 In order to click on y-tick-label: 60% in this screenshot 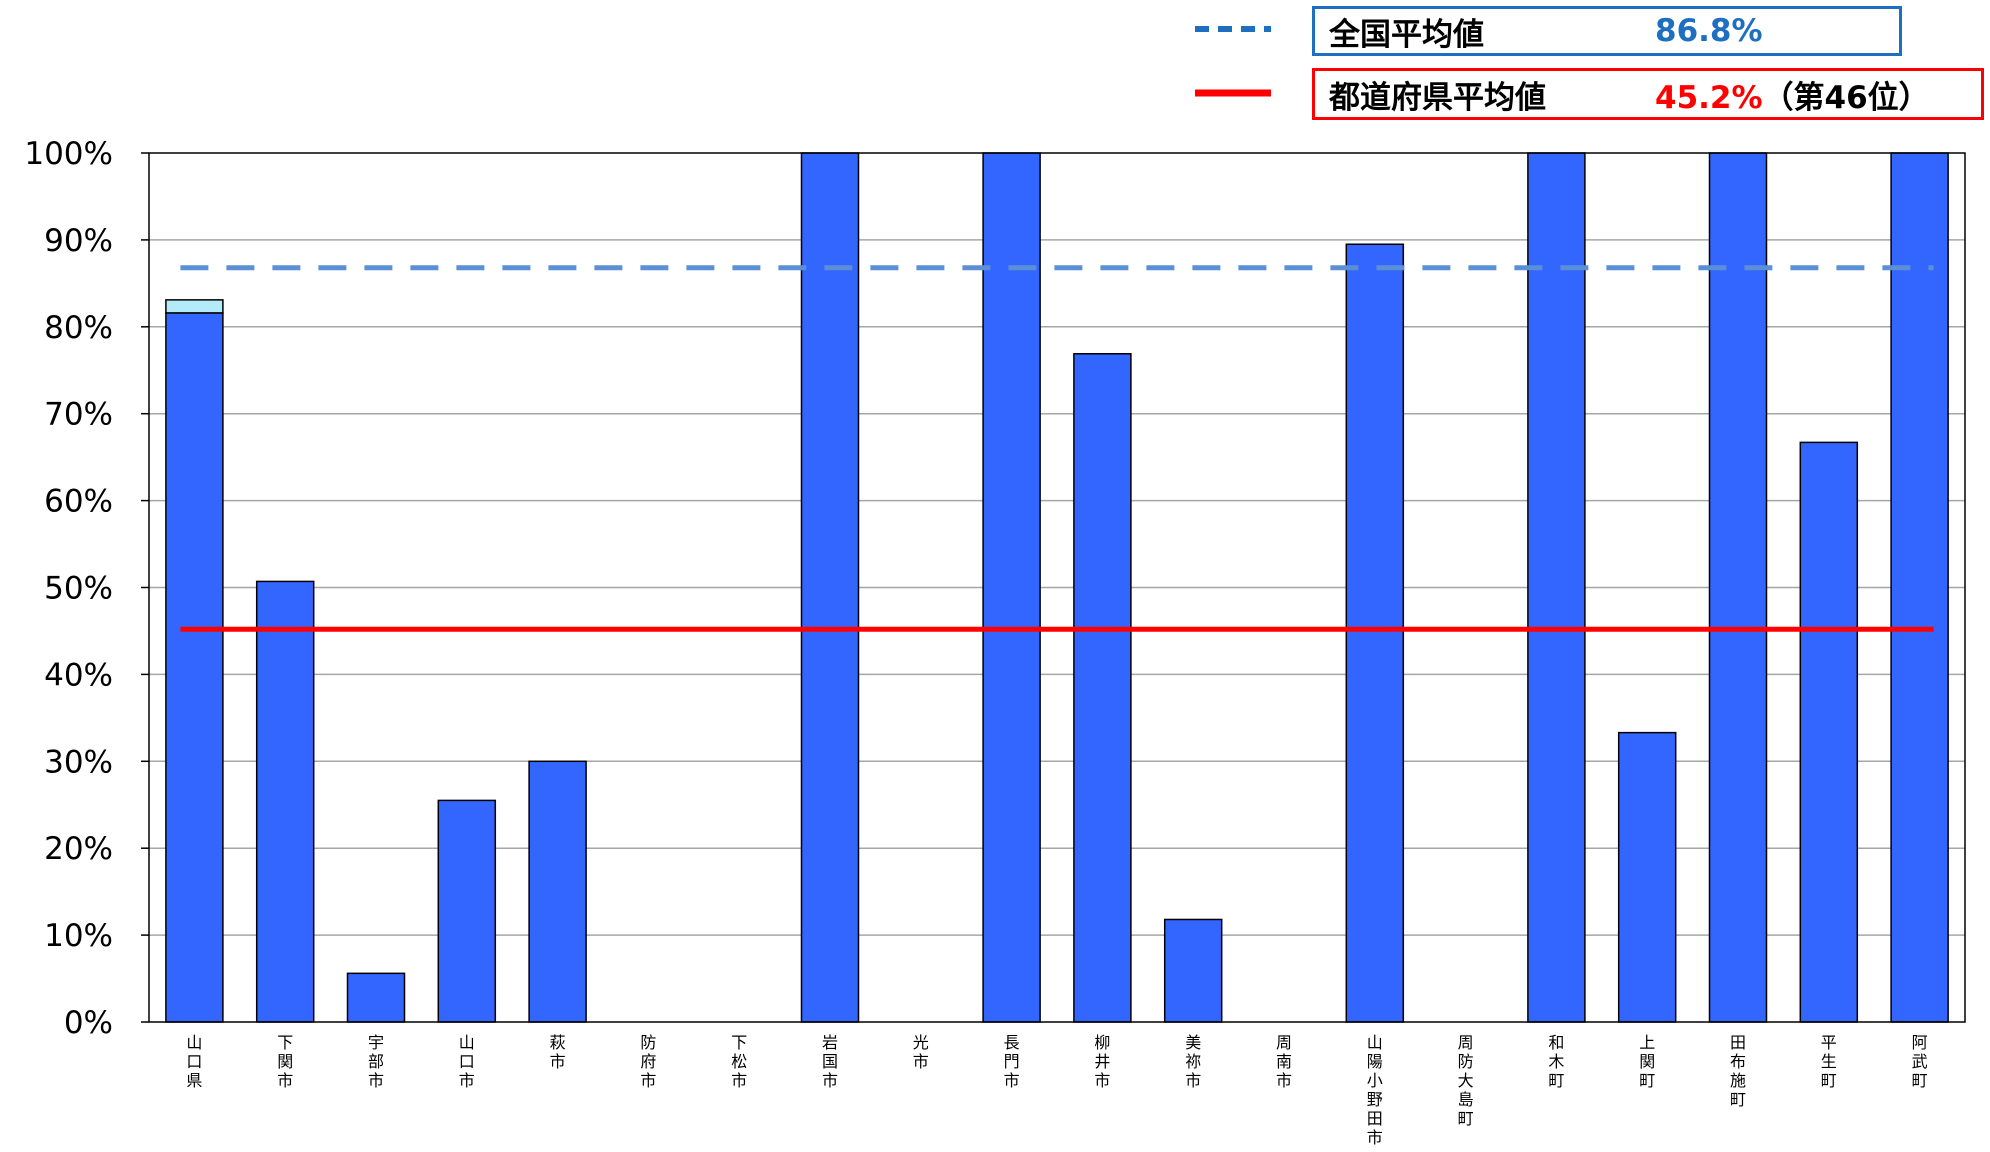, I will do `click(78, 502)`.